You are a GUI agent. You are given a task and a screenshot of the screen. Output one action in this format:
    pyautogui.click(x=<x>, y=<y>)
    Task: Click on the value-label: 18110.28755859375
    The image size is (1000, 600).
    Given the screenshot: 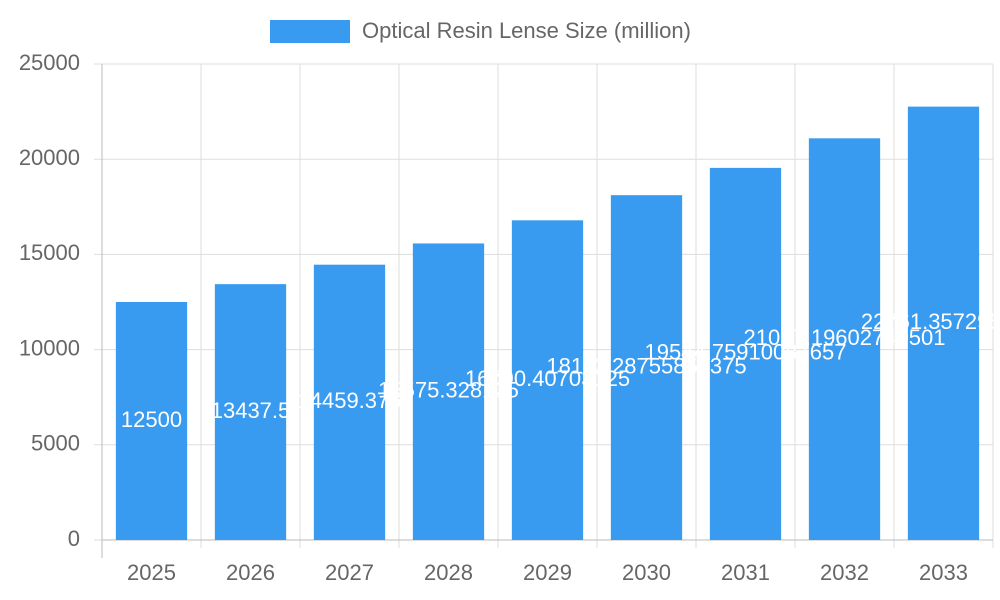 What is the action you would take?
    pyautogui.click(x=646, y=365)
    